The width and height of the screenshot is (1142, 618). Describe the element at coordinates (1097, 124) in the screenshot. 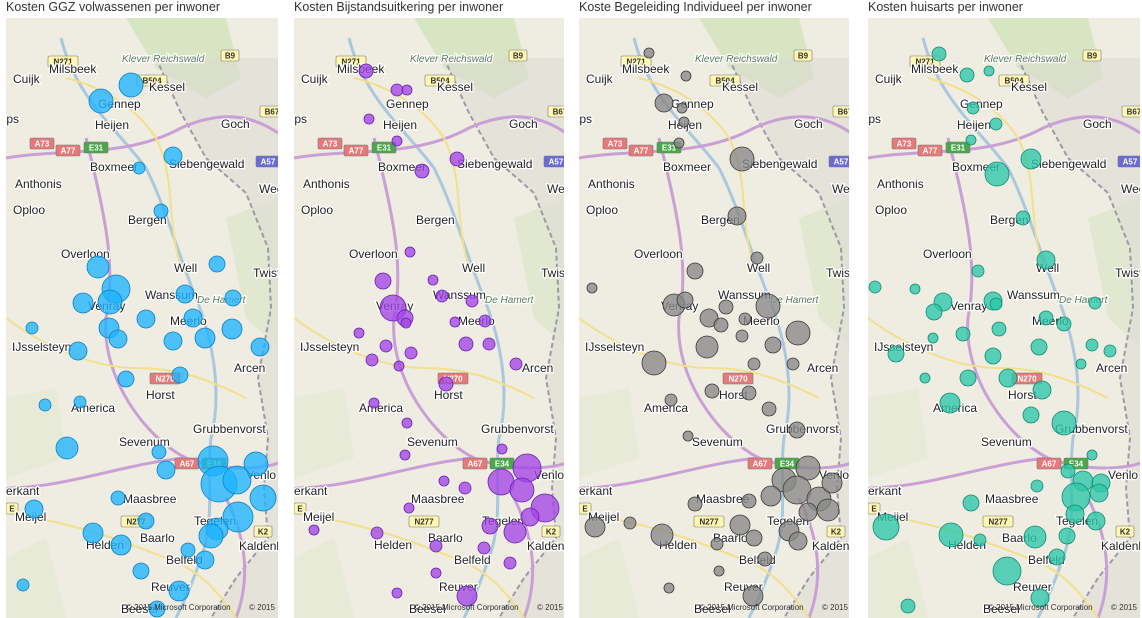

I see `place-label: Goch` at that location.